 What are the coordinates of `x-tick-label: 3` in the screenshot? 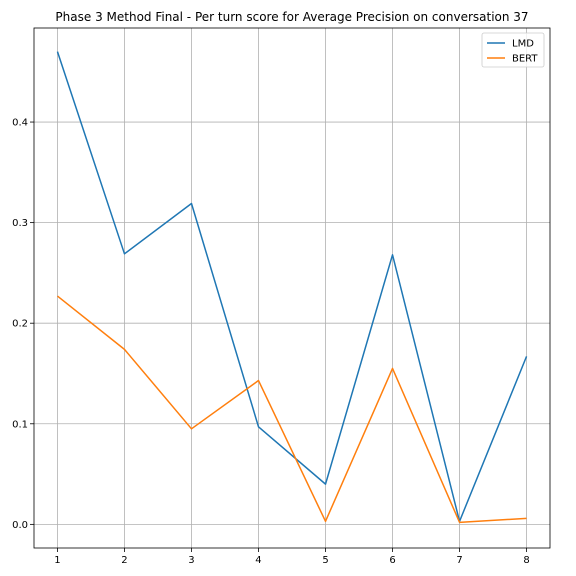 It's located at (191, 560).